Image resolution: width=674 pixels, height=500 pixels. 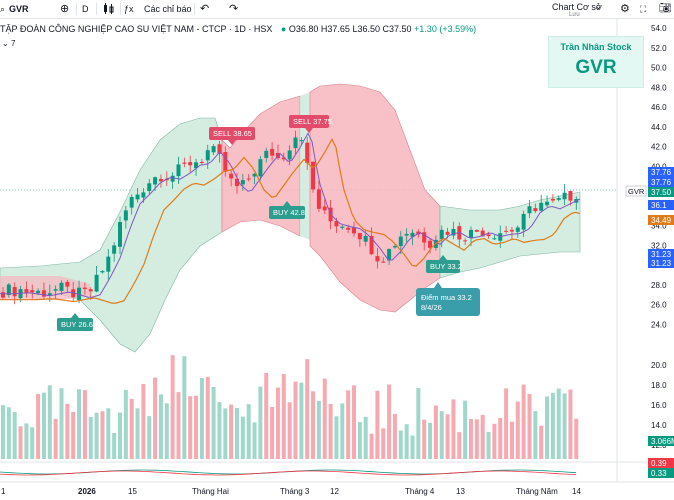 I want to click on price-label-bb-upper: 37.76, so click(x=661, y=172).